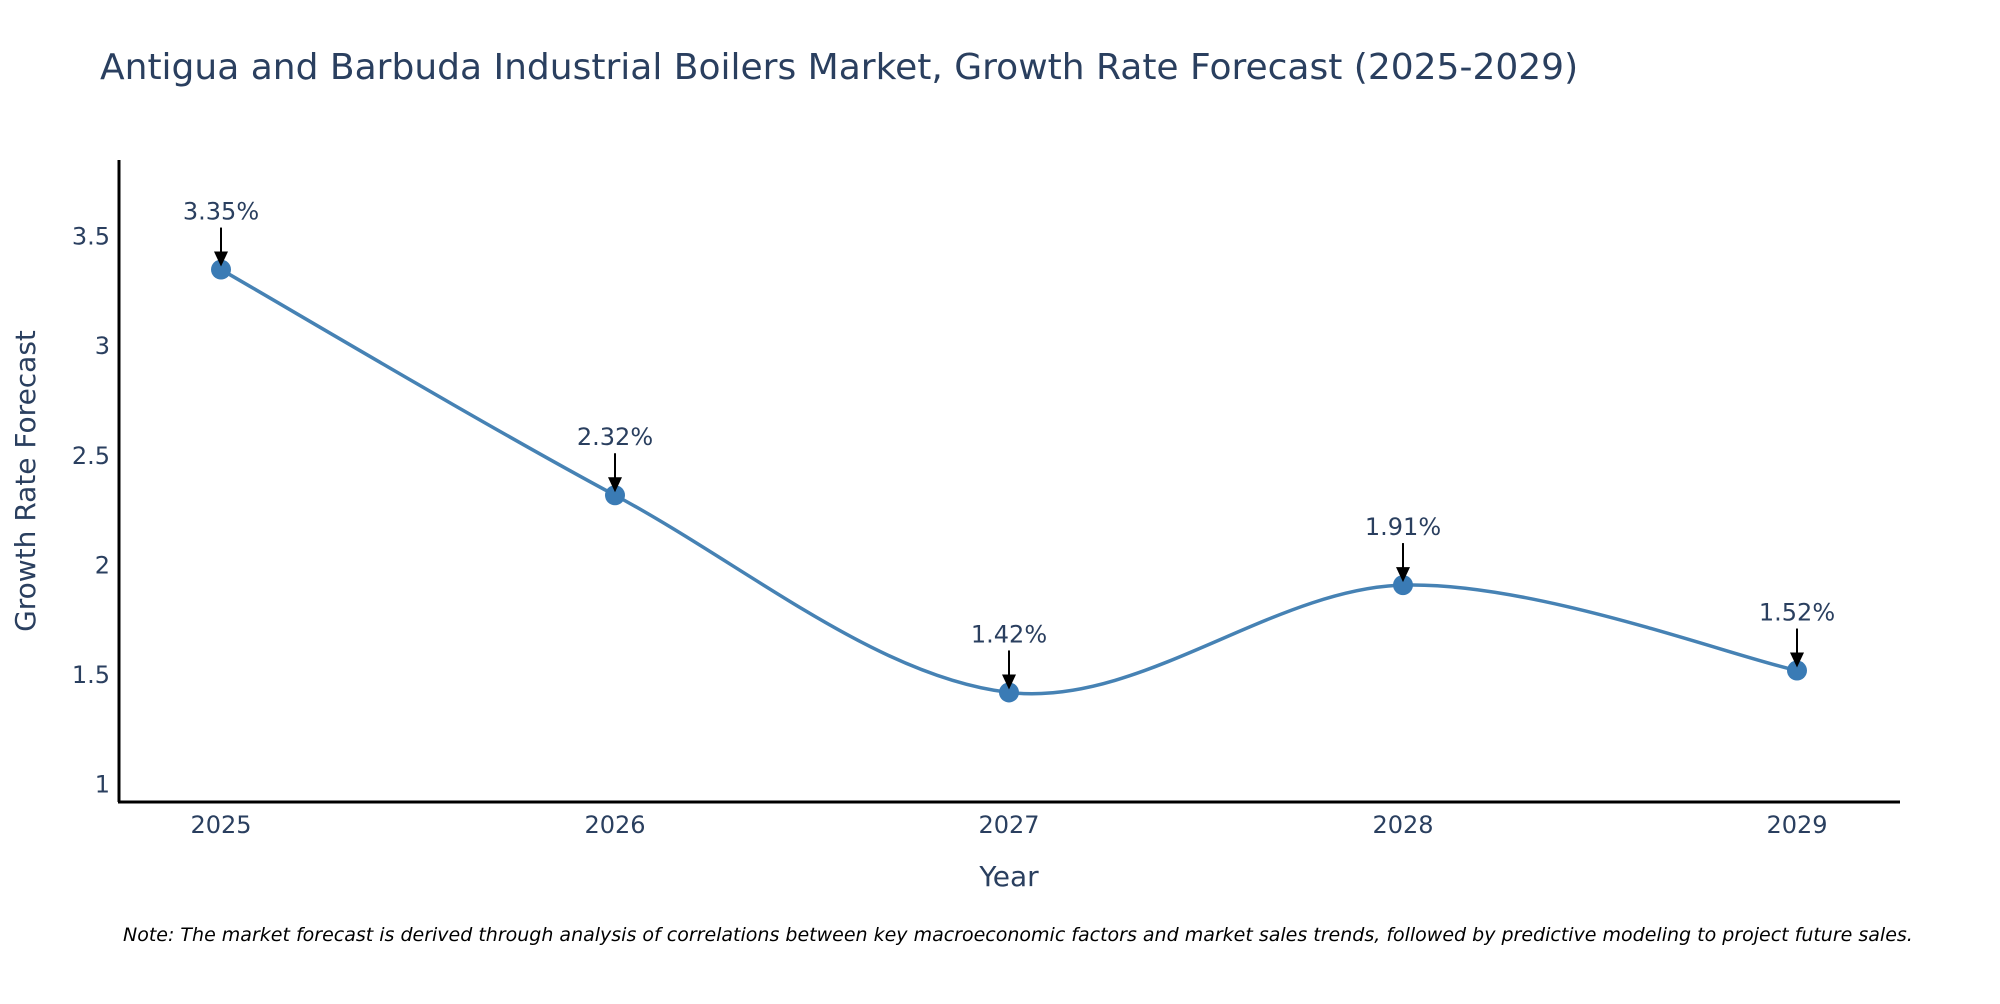  Describe the element at coordinates (221, 212) in the screenshot. I see `data-label: 3.35%` at that location.